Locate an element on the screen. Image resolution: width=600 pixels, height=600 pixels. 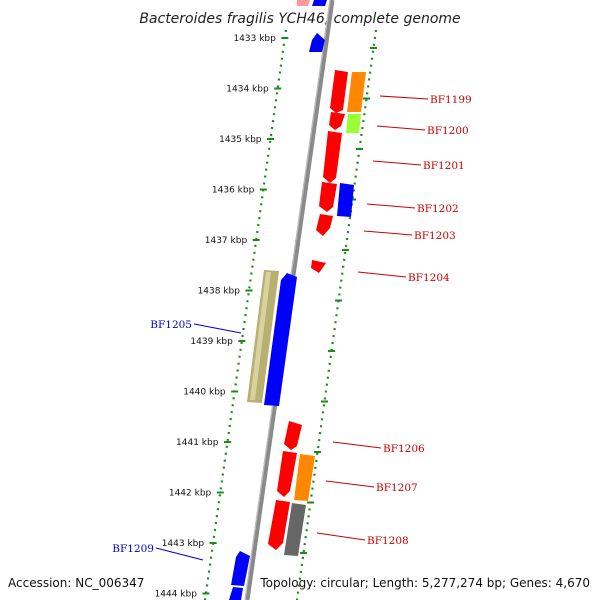
gene-label-bf1199: BF1199 is located at coordinates (451, 100).